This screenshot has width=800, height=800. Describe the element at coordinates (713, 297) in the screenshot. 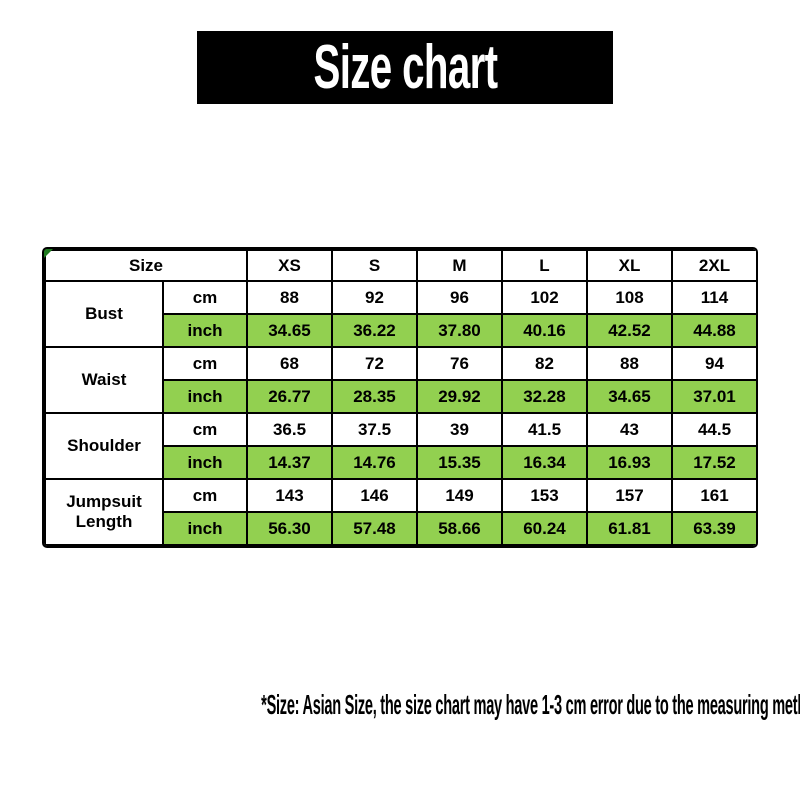

I see `cm-value-cell: 114` at that location.